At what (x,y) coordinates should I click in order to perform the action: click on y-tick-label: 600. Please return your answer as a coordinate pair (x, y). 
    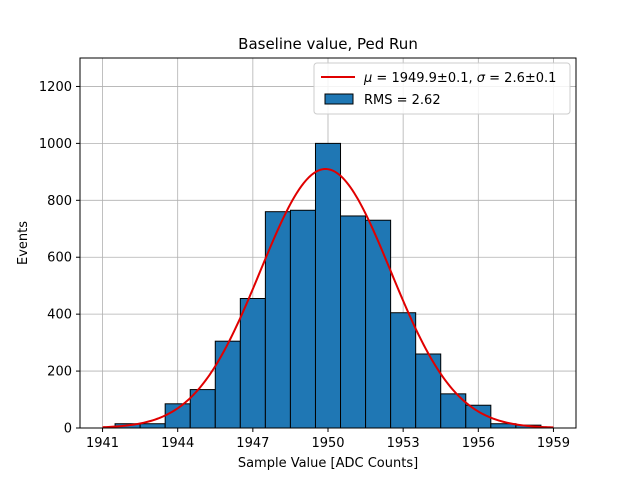
    Looking at the image, I should click on (59, 258).